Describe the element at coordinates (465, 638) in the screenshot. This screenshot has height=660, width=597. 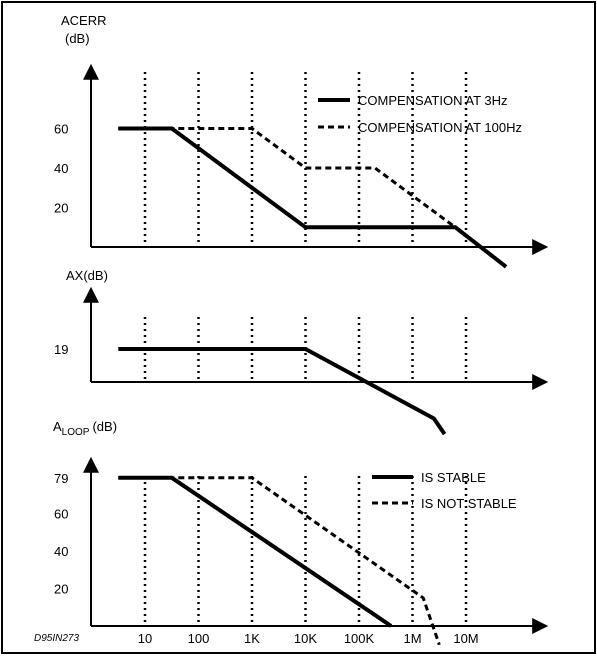
I see `x-tick-label: 10M` at that location.